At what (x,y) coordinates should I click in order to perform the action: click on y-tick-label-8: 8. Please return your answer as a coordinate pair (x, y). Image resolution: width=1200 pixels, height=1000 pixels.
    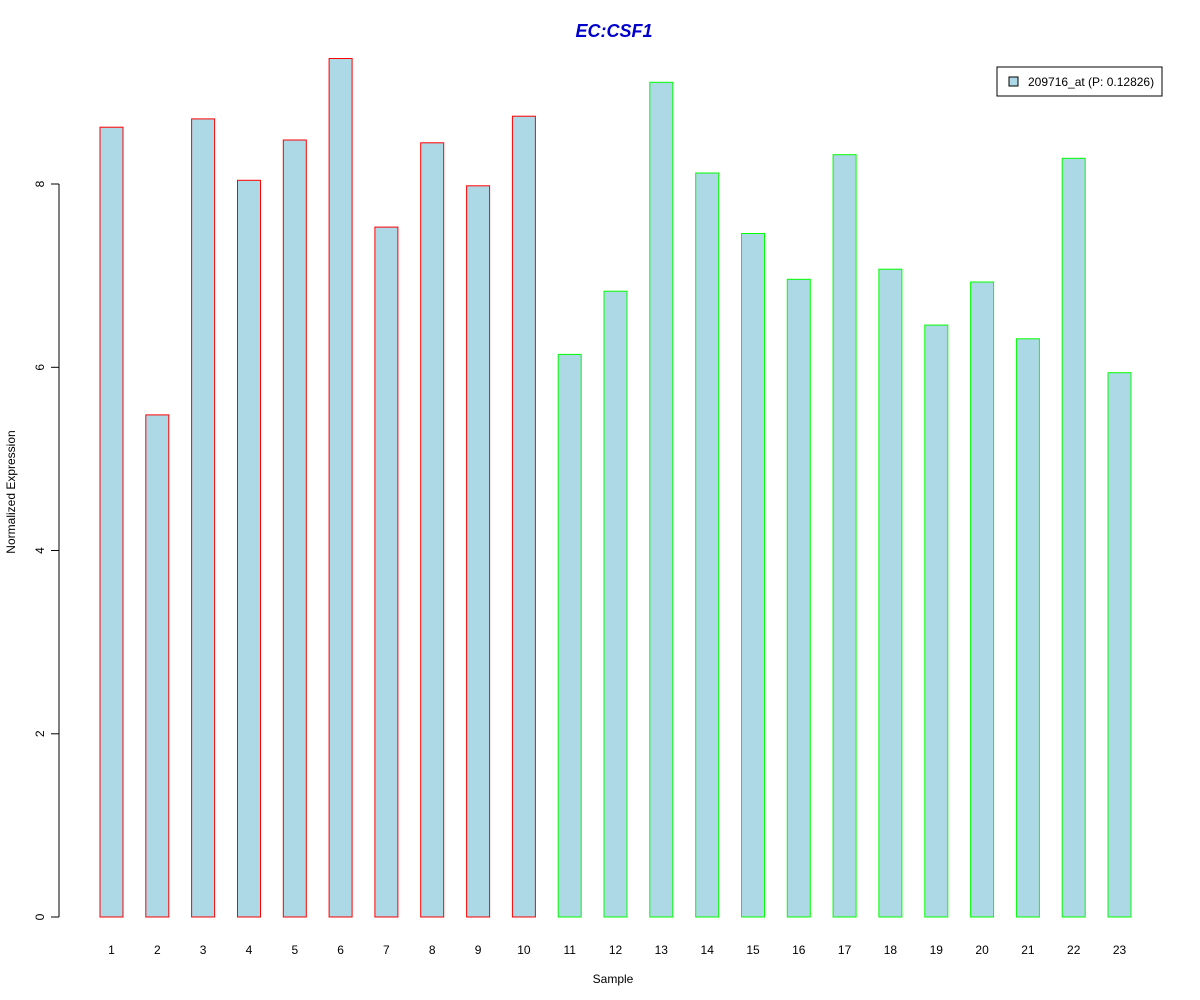
    Looking at the image, I should click on (40, 183).